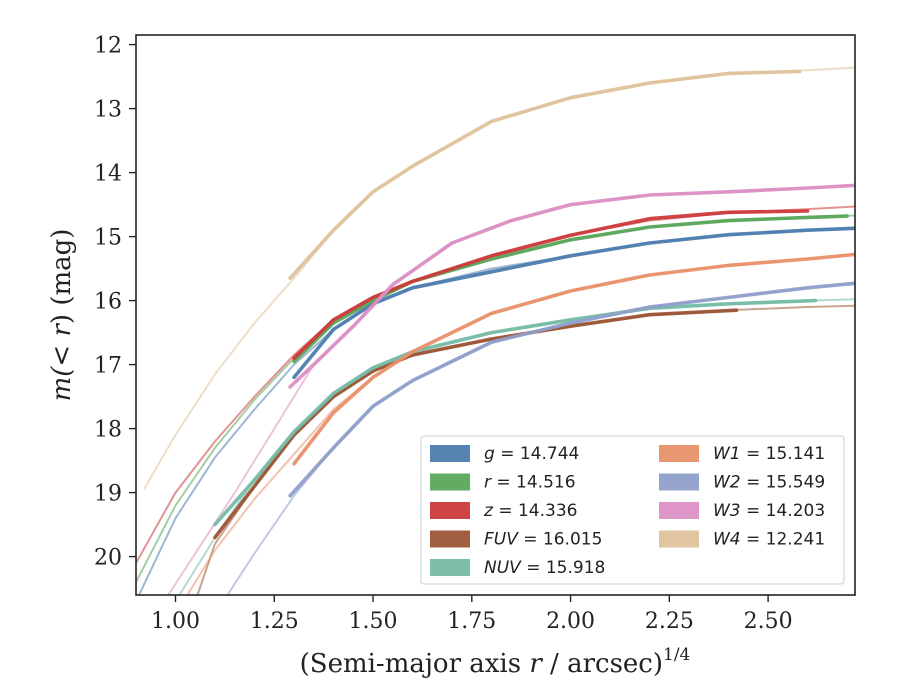 The height and width of the screenshot is (700, 900). I want to click on x-tick-label: 2.25, so click(669, 621).